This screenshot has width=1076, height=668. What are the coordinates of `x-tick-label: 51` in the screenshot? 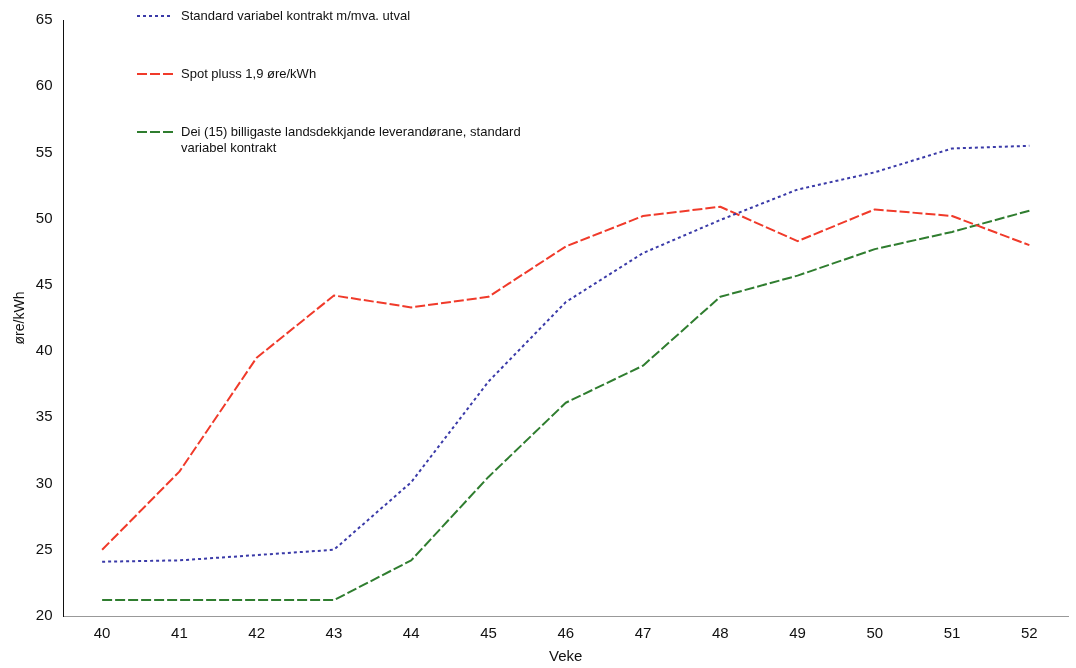 It's located at (952, 633).